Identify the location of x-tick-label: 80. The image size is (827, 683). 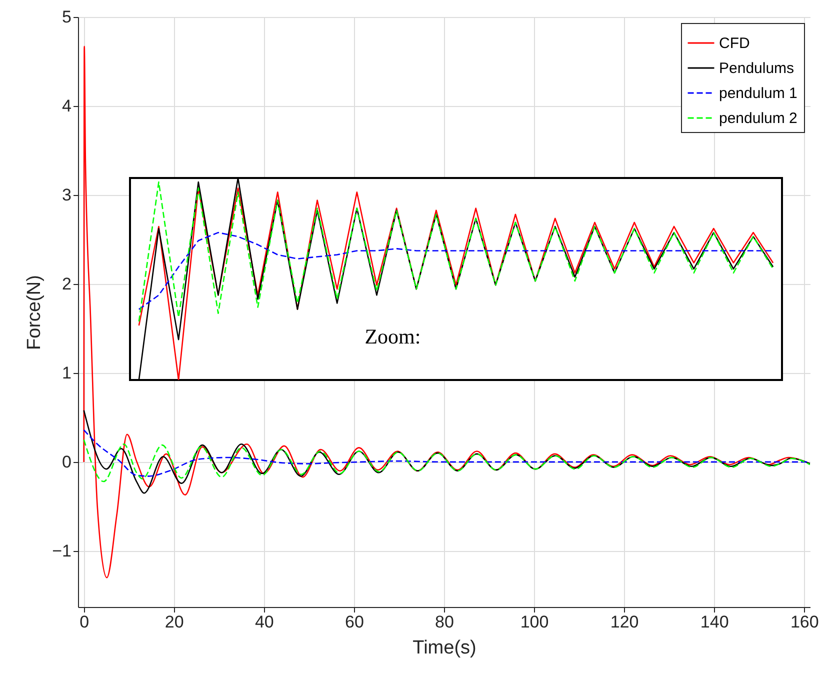
(444, 622).